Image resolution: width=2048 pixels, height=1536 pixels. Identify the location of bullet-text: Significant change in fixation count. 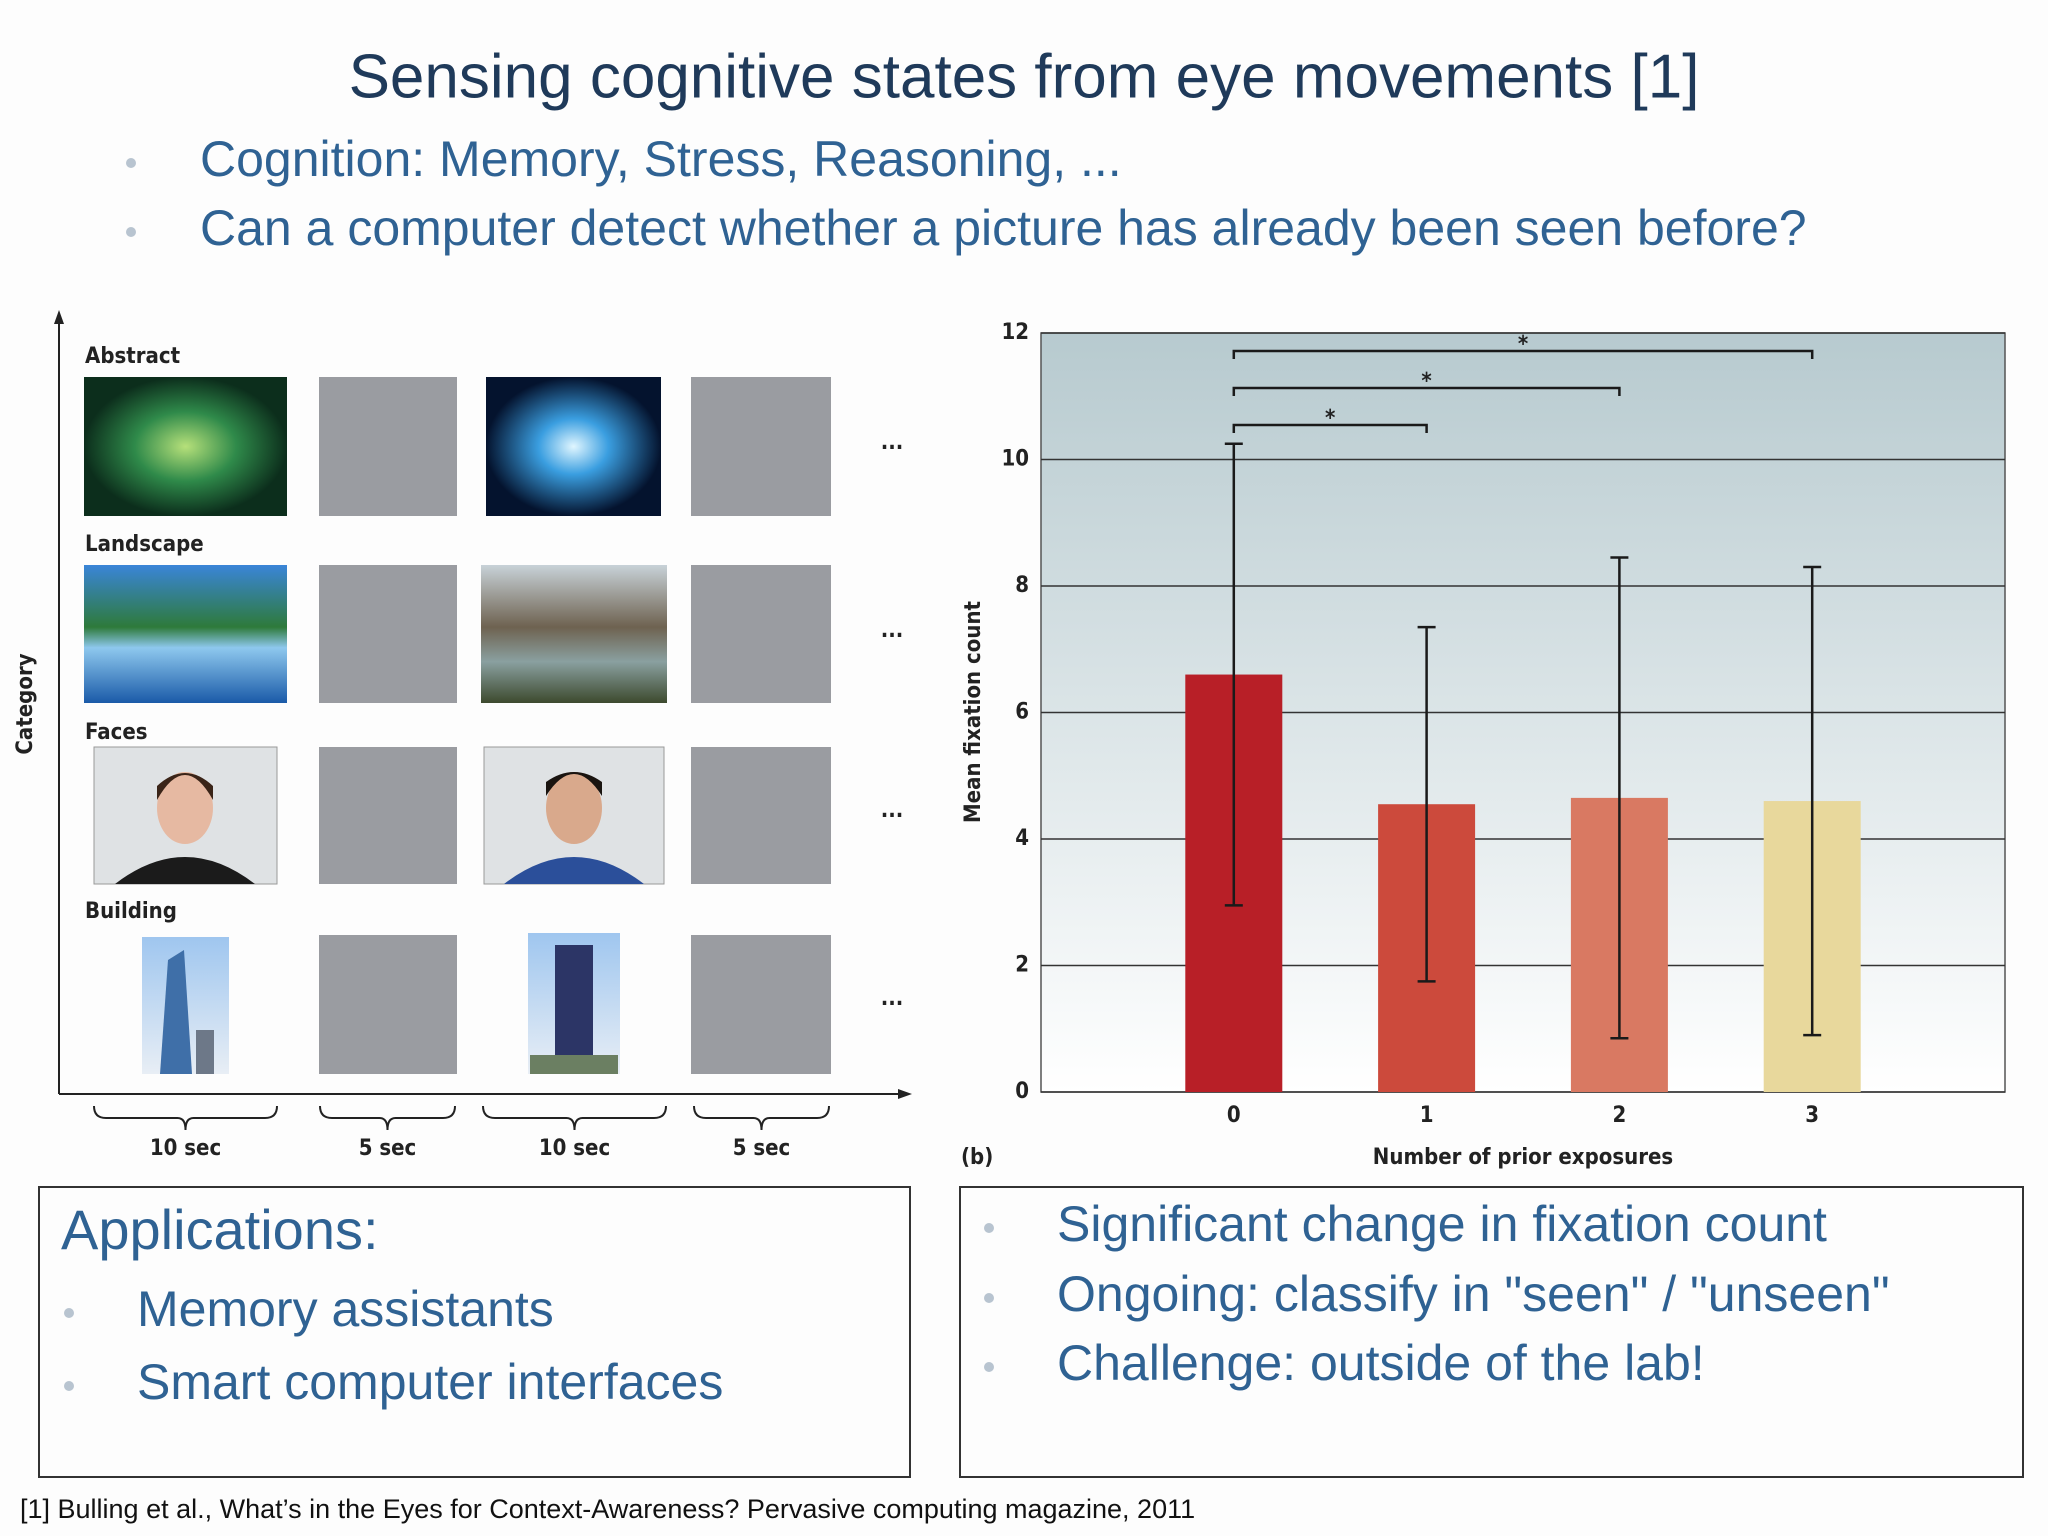
(1442, 1224).